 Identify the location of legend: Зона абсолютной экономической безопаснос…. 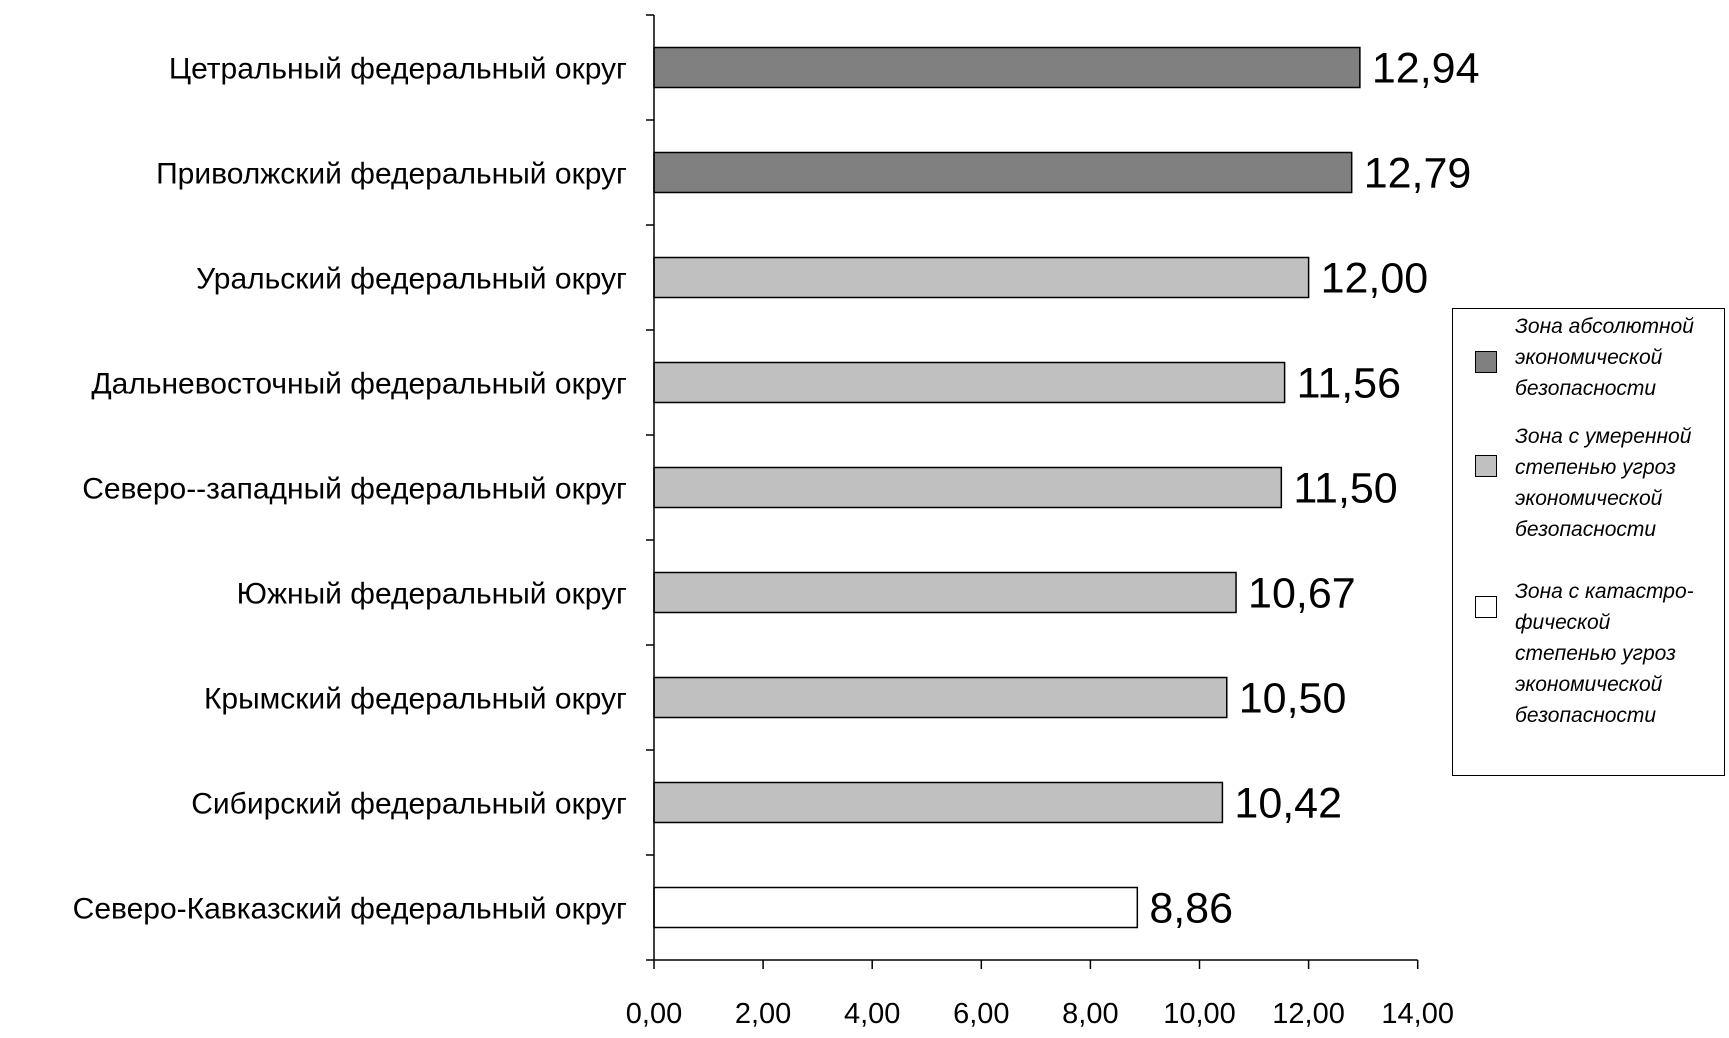
(1588, 542).